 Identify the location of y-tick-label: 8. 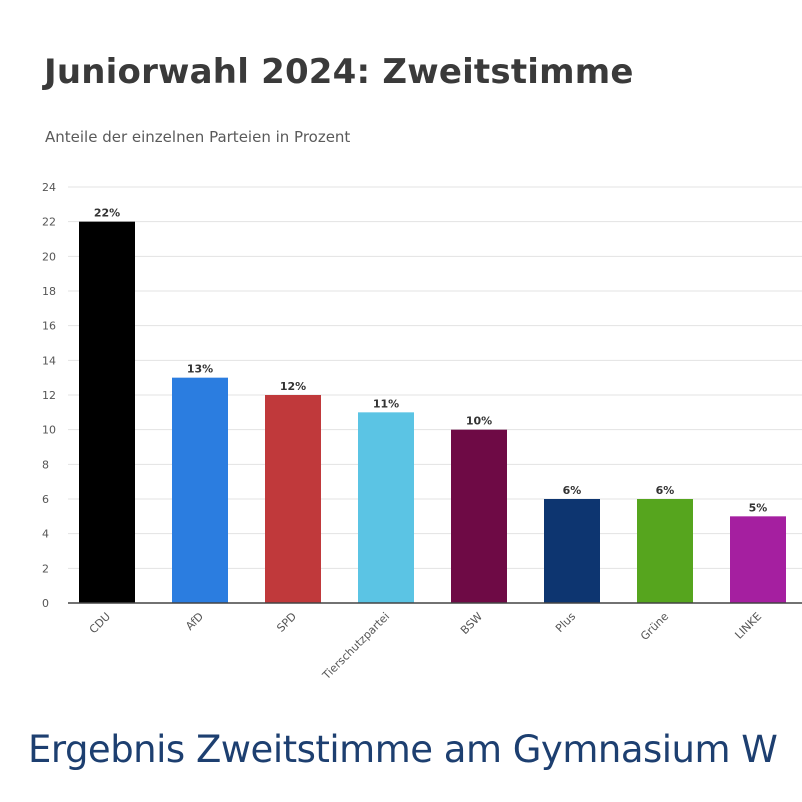
(45, 464).